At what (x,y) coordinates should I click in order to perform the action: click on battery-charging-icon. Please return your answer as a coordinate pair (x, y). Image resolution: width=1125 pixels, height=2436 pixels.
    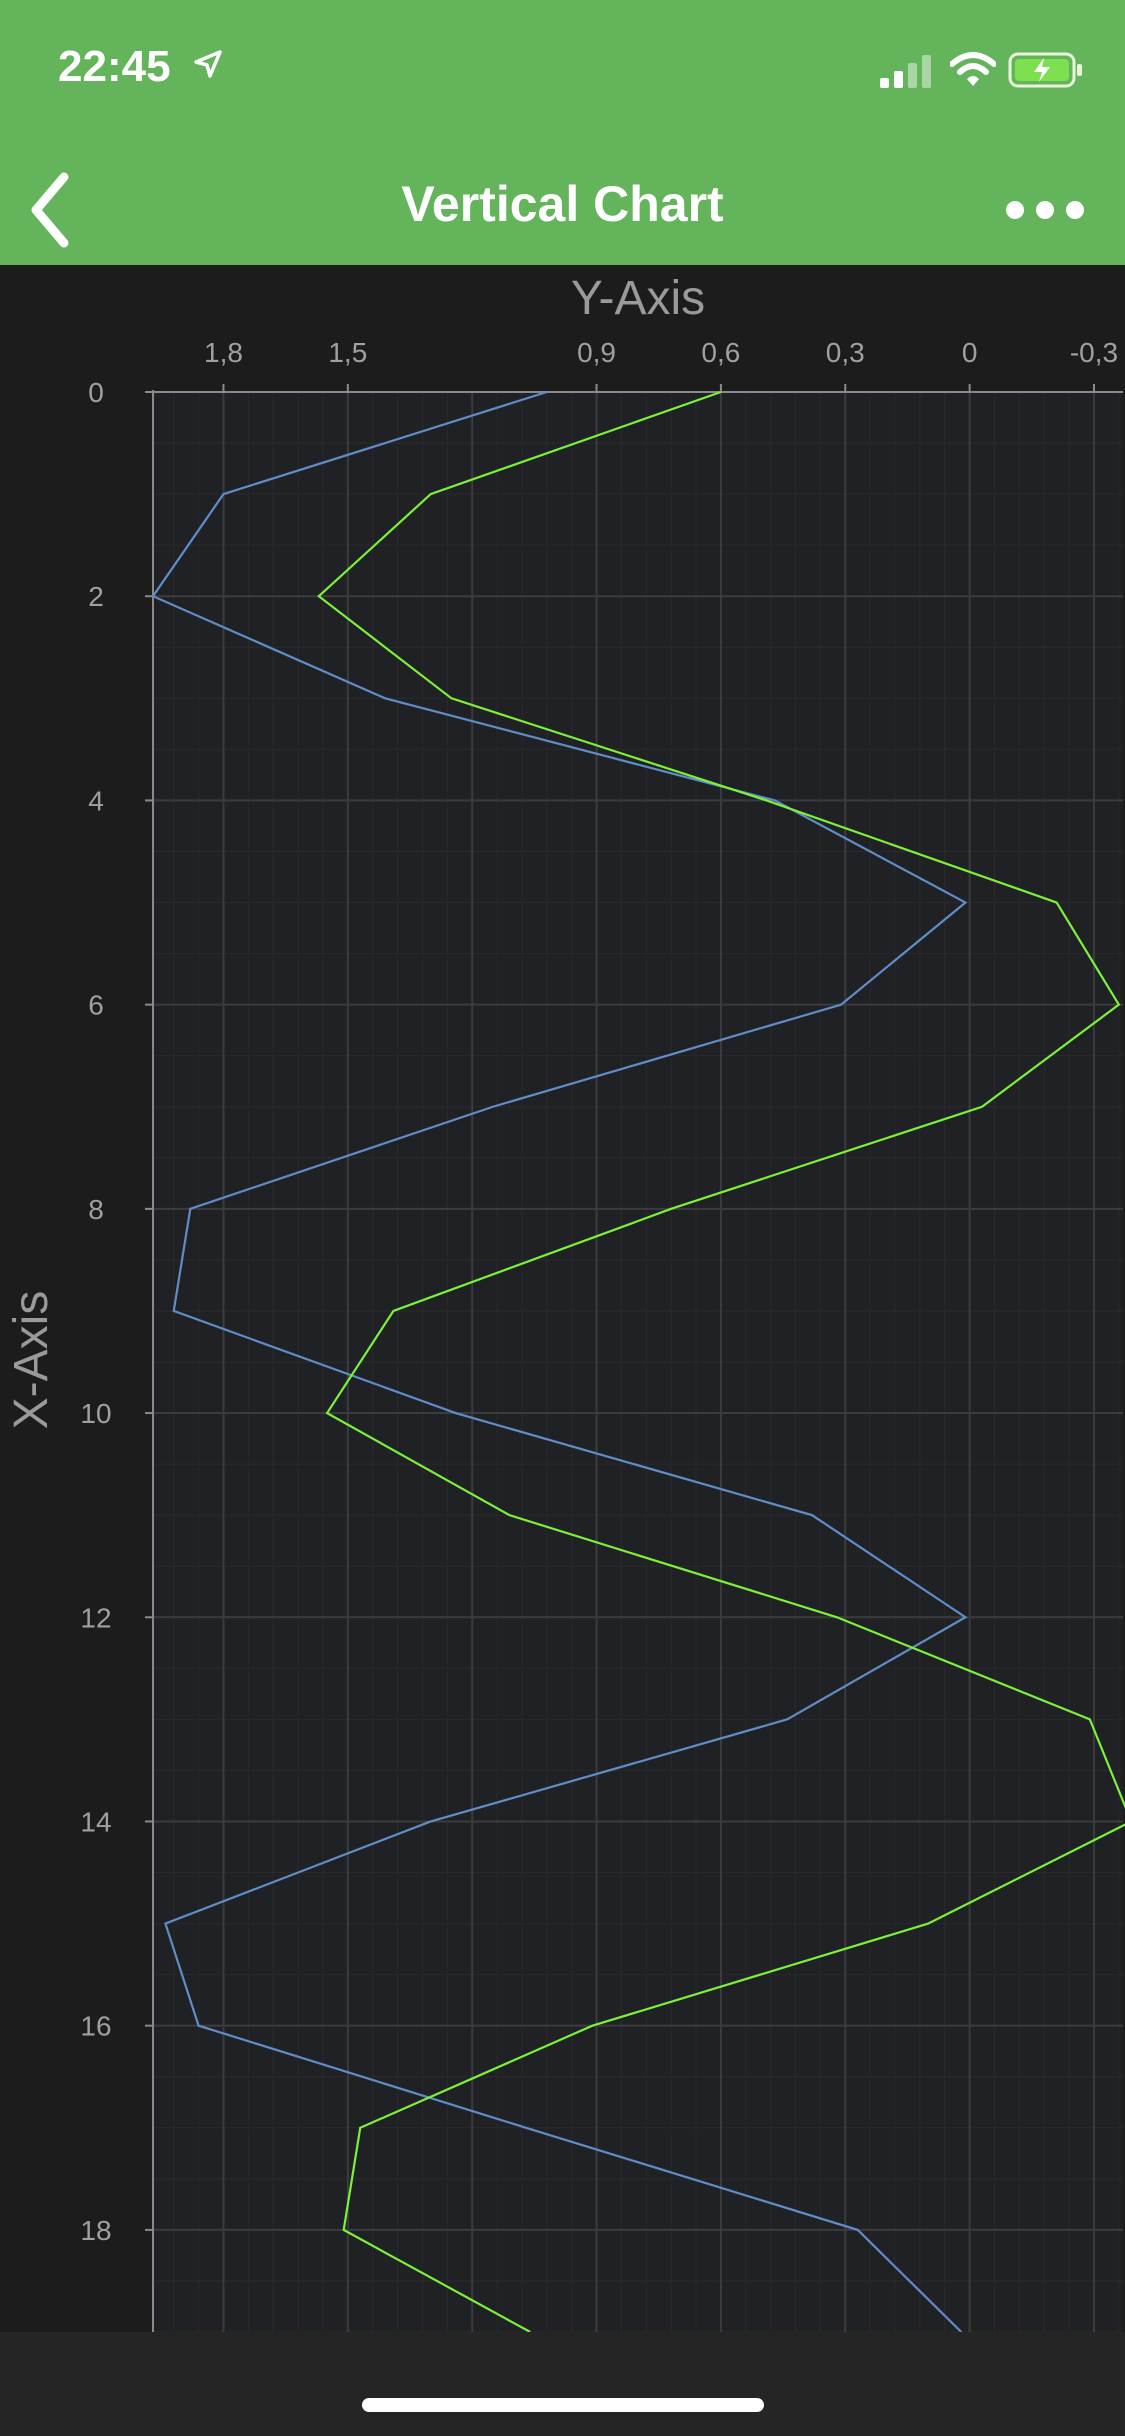
    Looking at the image, I should click on (1045, 70).